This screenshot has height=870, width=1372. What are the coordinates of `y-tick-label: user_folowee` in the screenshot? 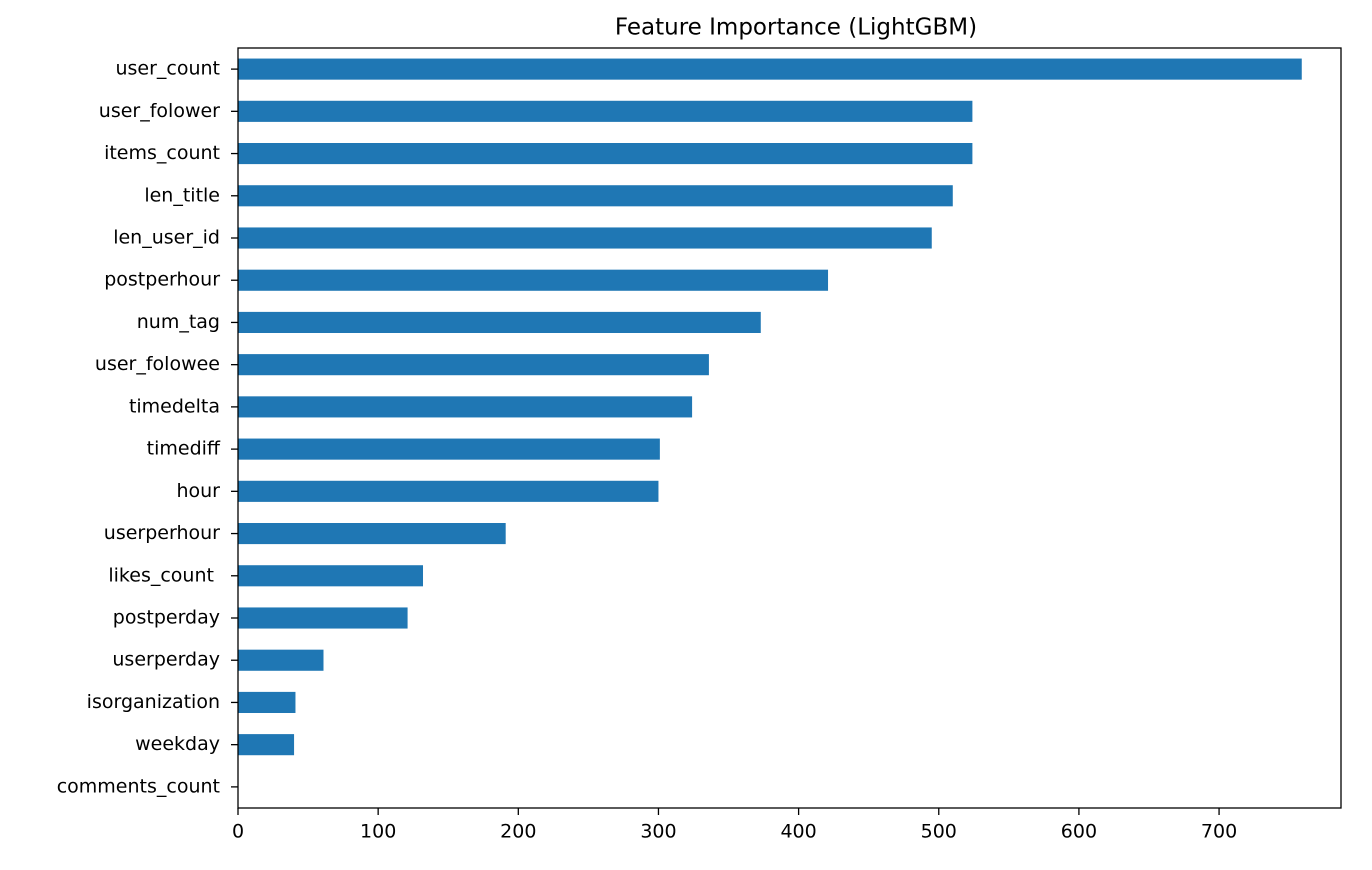 It's located at (157, 364).